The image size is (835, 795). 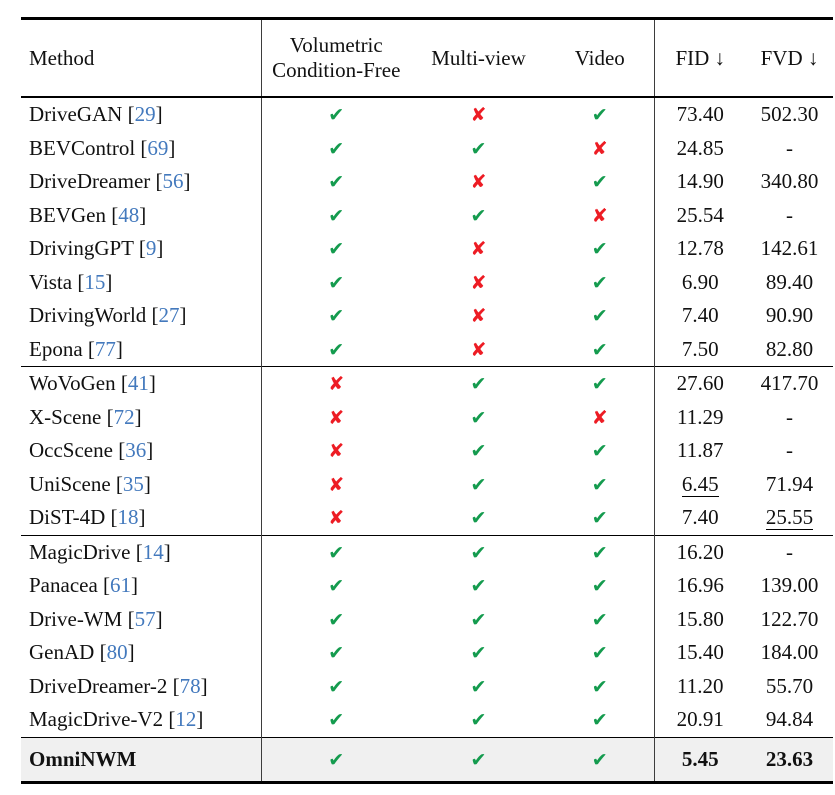 I want to click on citation-number-link: 35, so click(x=133, y=483).